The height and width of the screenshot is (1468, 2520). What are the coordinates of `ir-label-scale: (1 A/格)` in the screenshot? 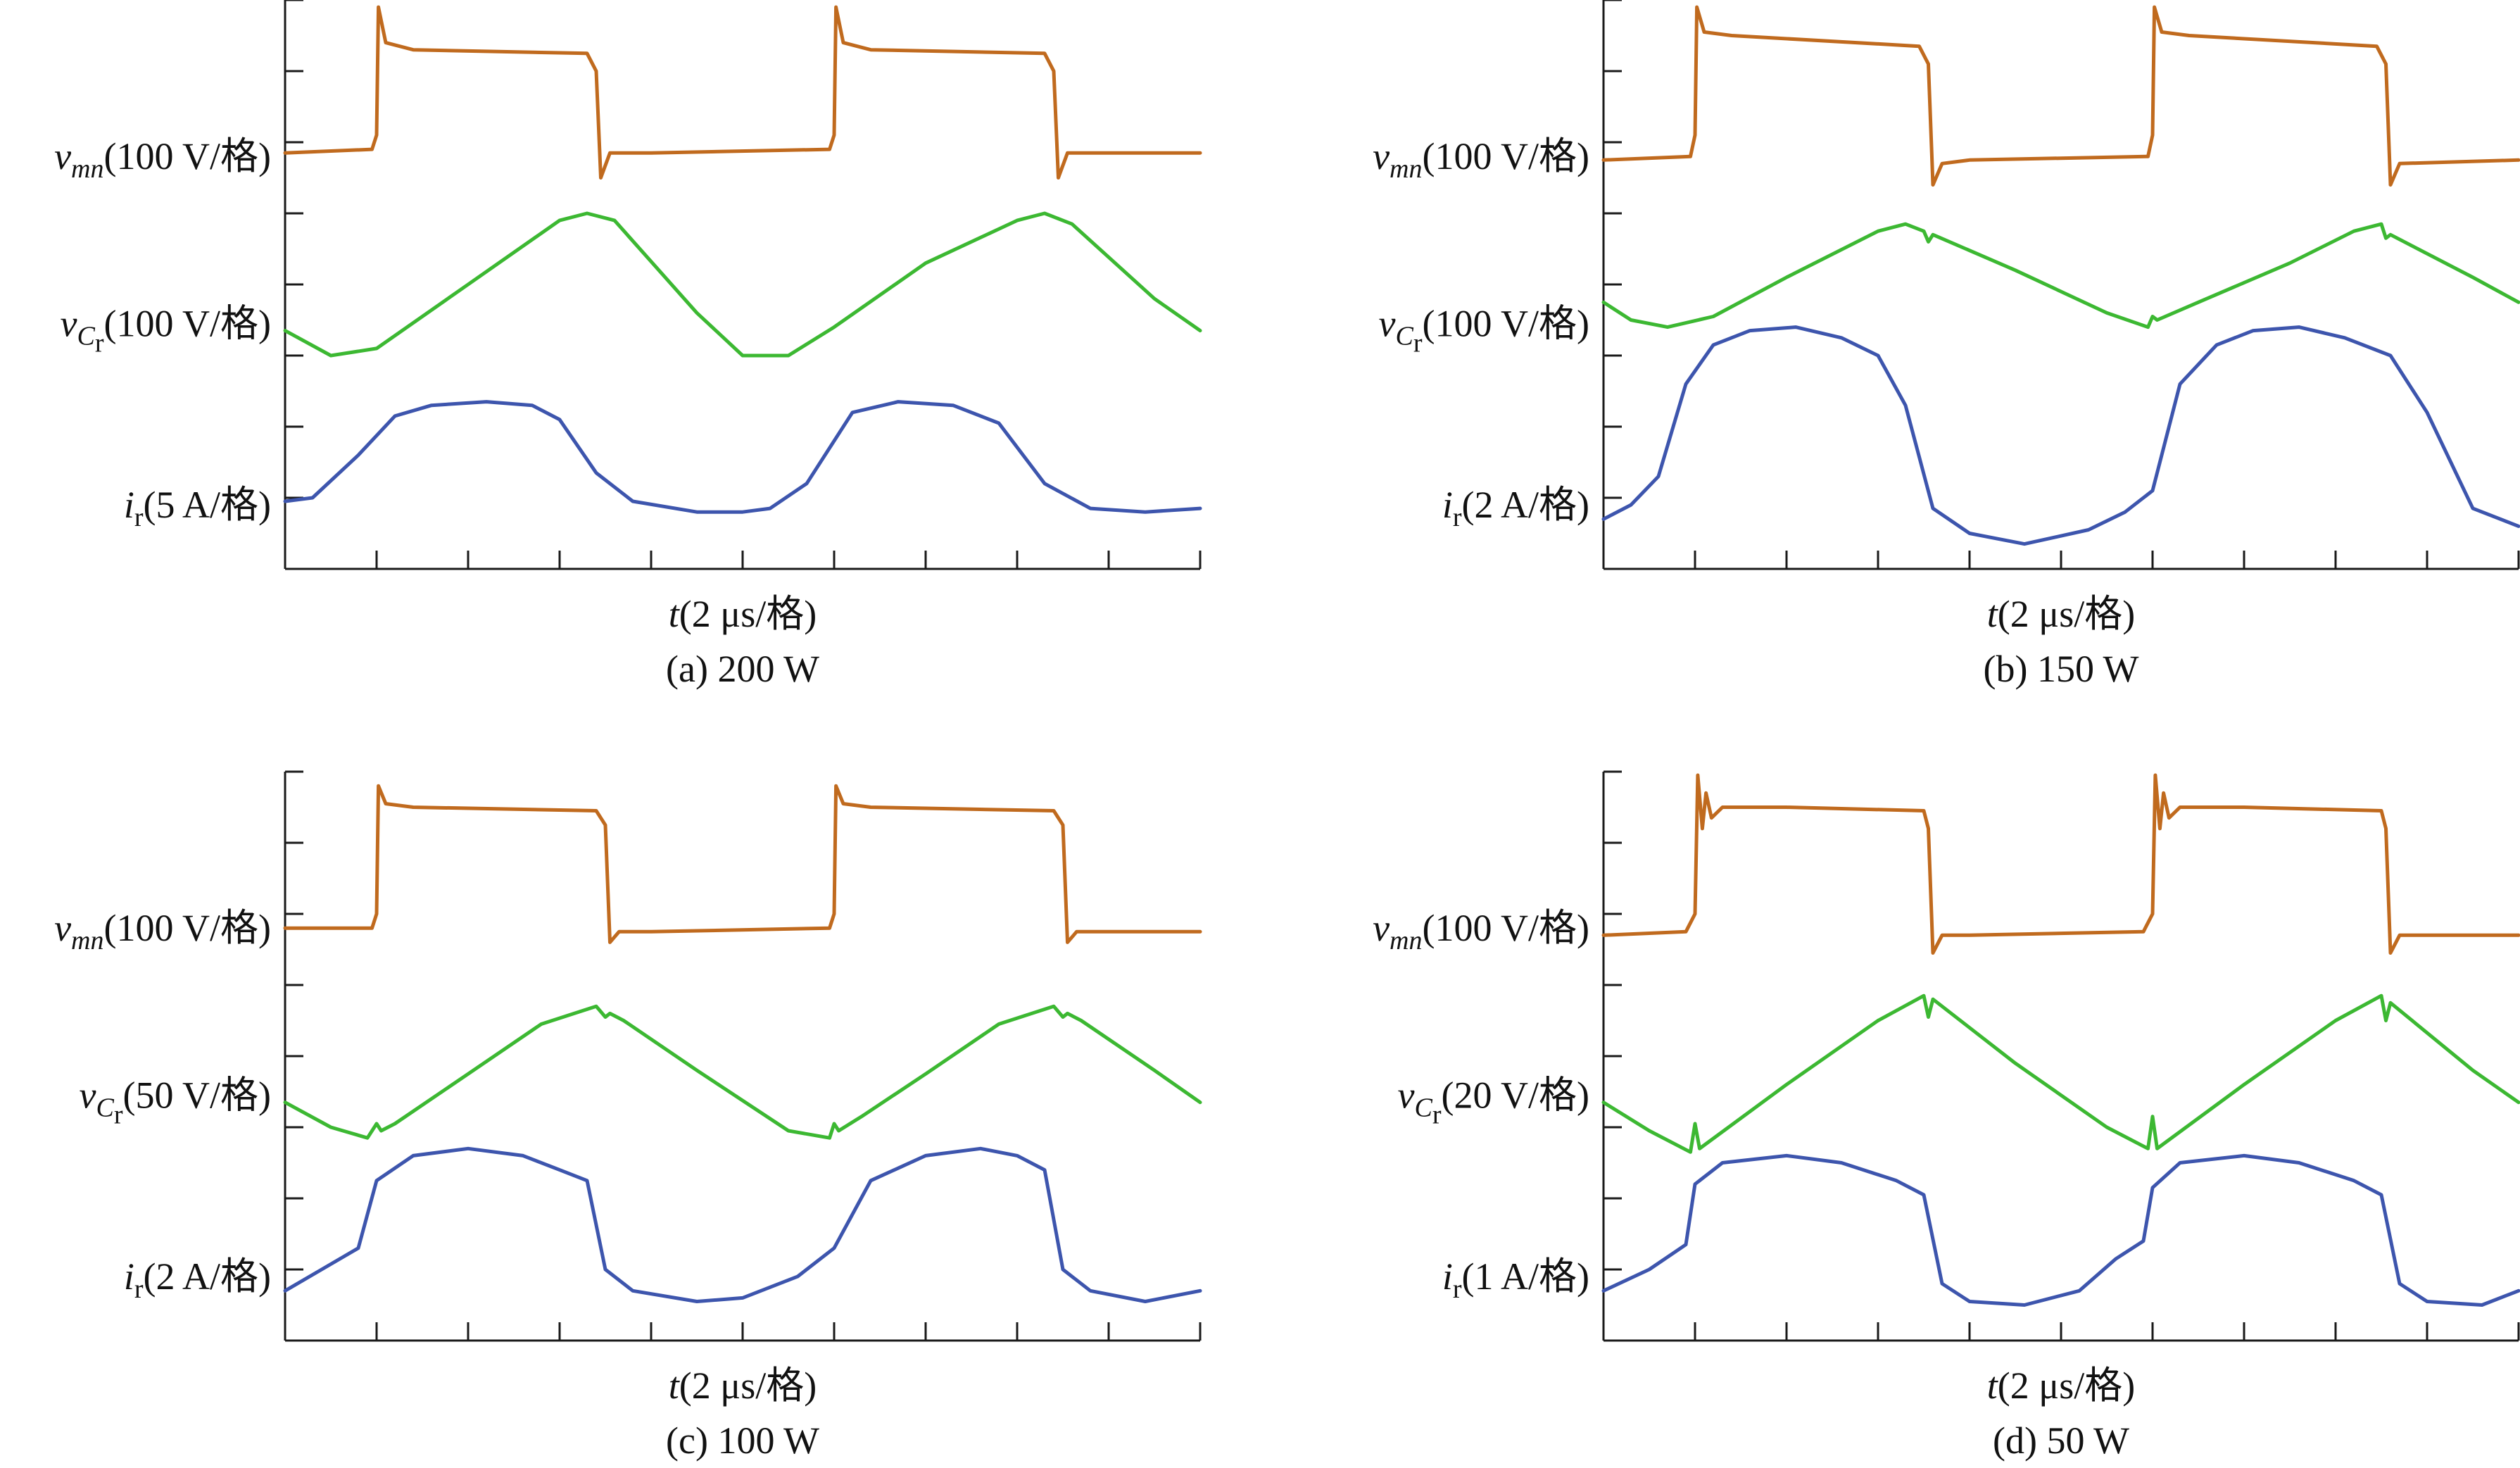 It's located at (1526, 1276).